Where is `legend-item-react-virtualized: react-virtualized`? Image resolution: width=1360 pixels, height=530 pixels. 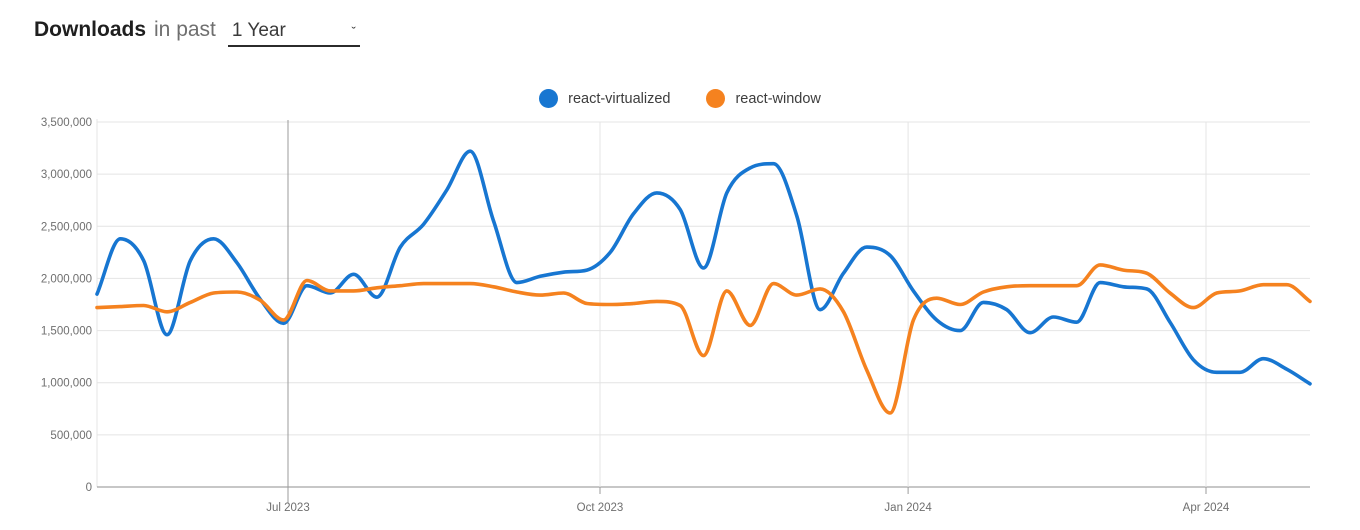
legend-item-react-virtualized: react-virtualized is located at coordinates (604, 98).